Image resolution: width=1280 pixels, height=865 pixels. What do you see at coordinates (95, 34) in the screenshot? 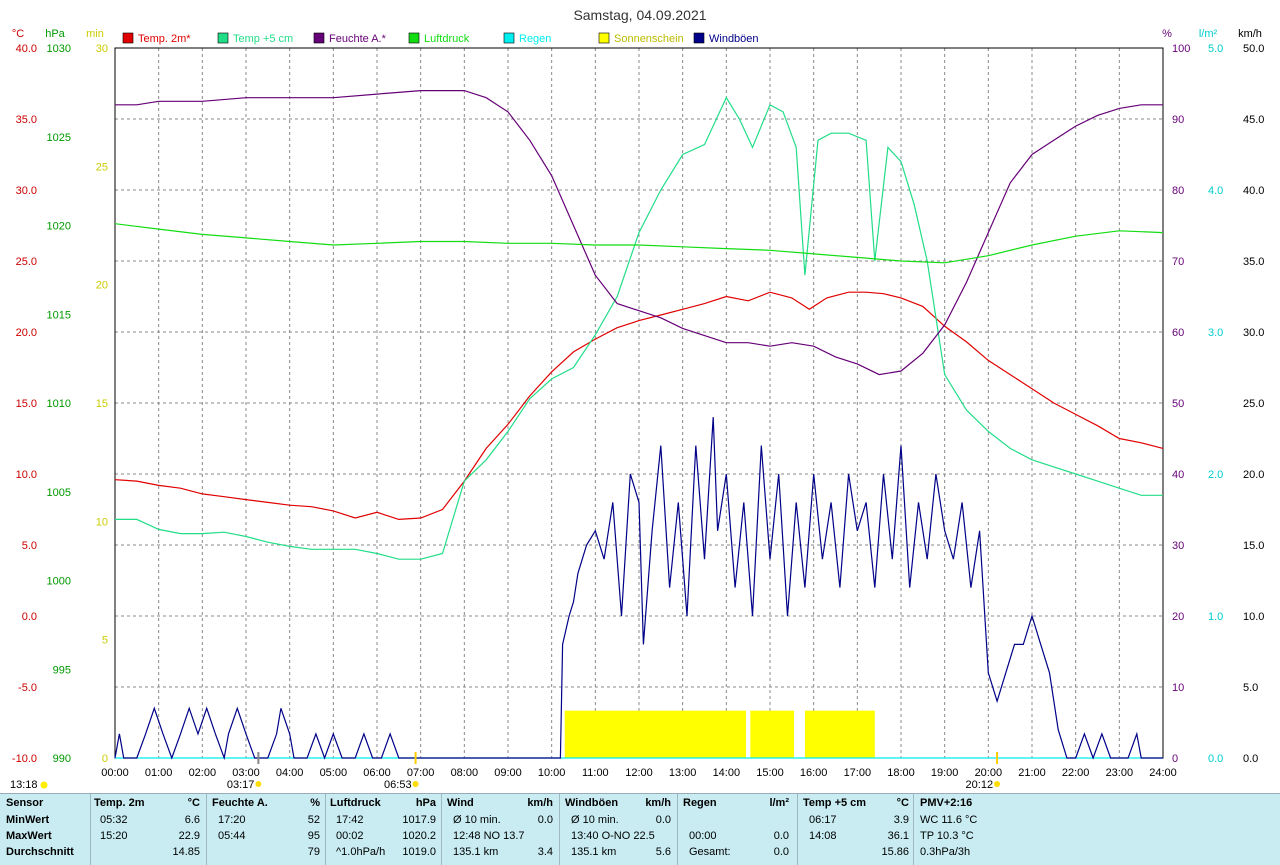
I see `min-axis-label: min` at bounding box center [95, 34].